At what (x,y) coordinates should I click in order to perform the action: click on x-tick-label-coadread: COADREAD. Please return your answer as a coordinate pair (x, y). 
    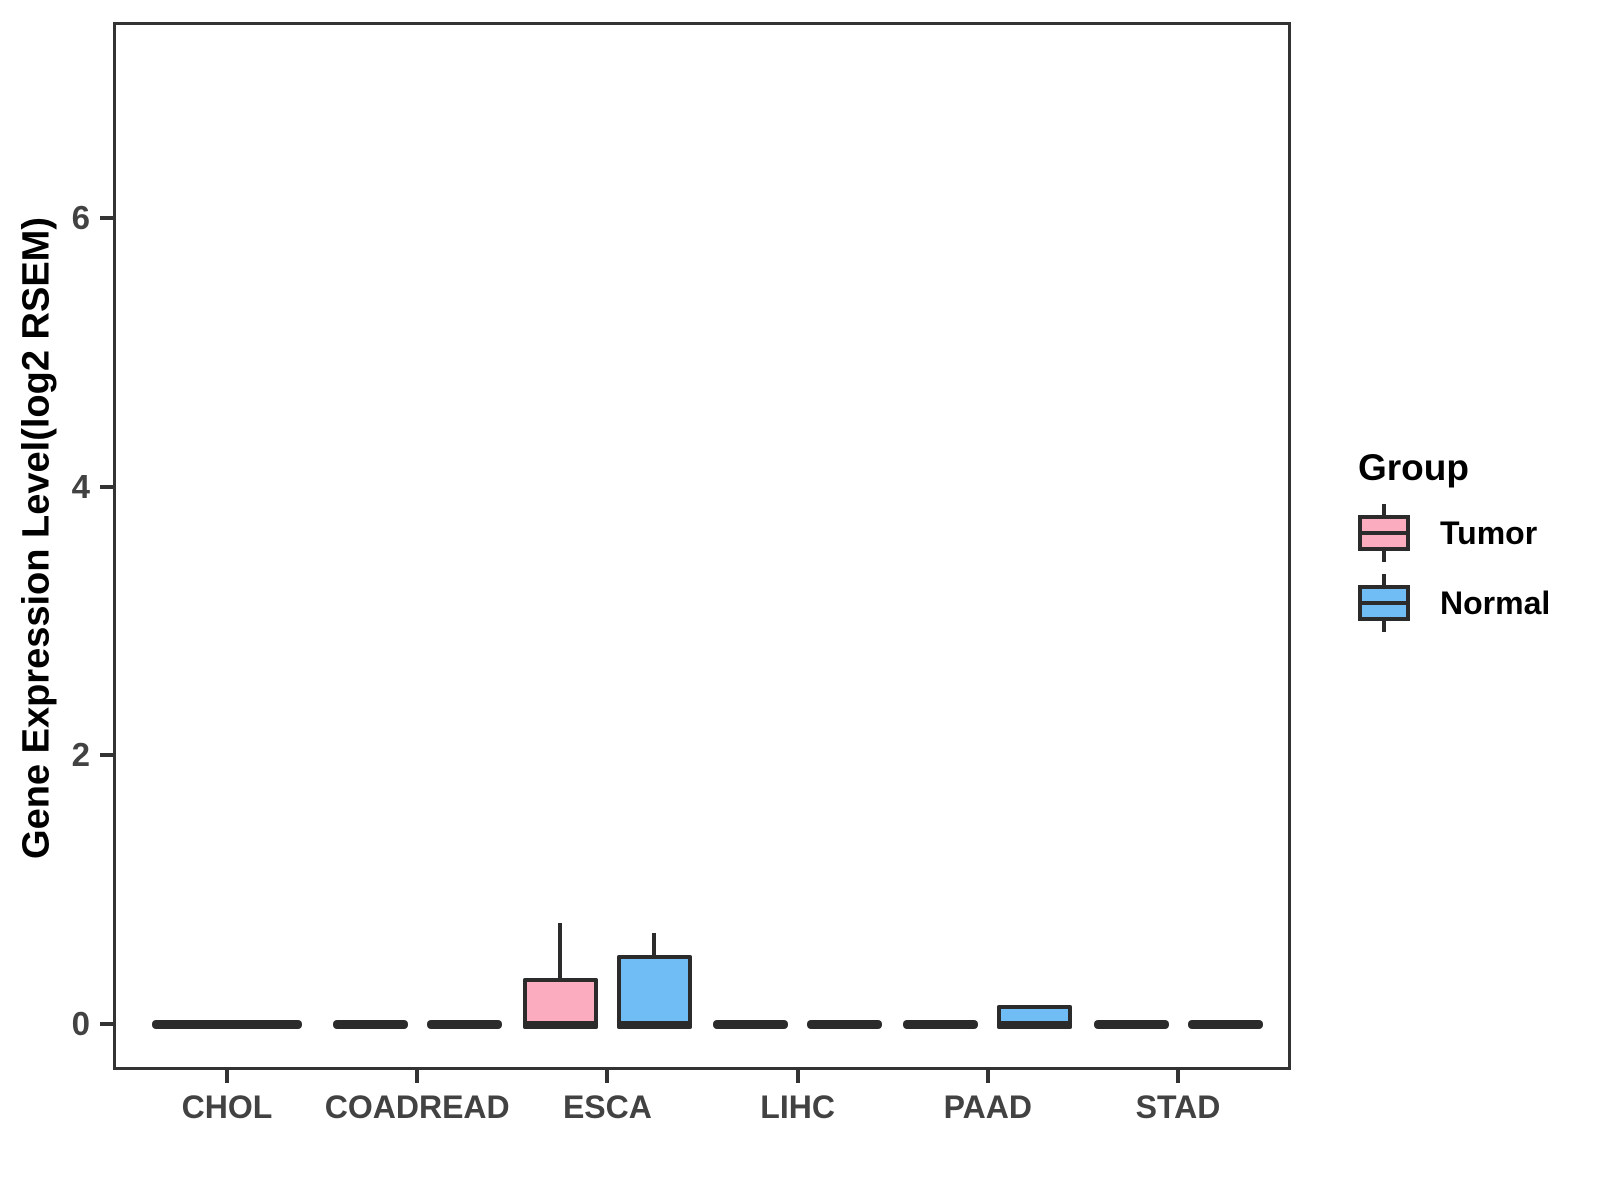
    Looking at the image, I should click on (417, 1107).